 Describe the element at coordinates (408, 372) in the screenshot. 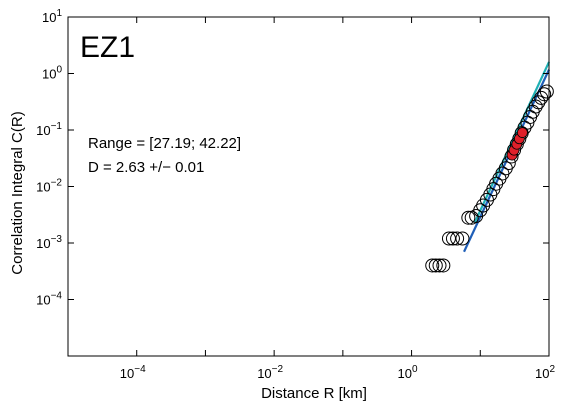

I see `x-tick-label: 10⁰` at that location.